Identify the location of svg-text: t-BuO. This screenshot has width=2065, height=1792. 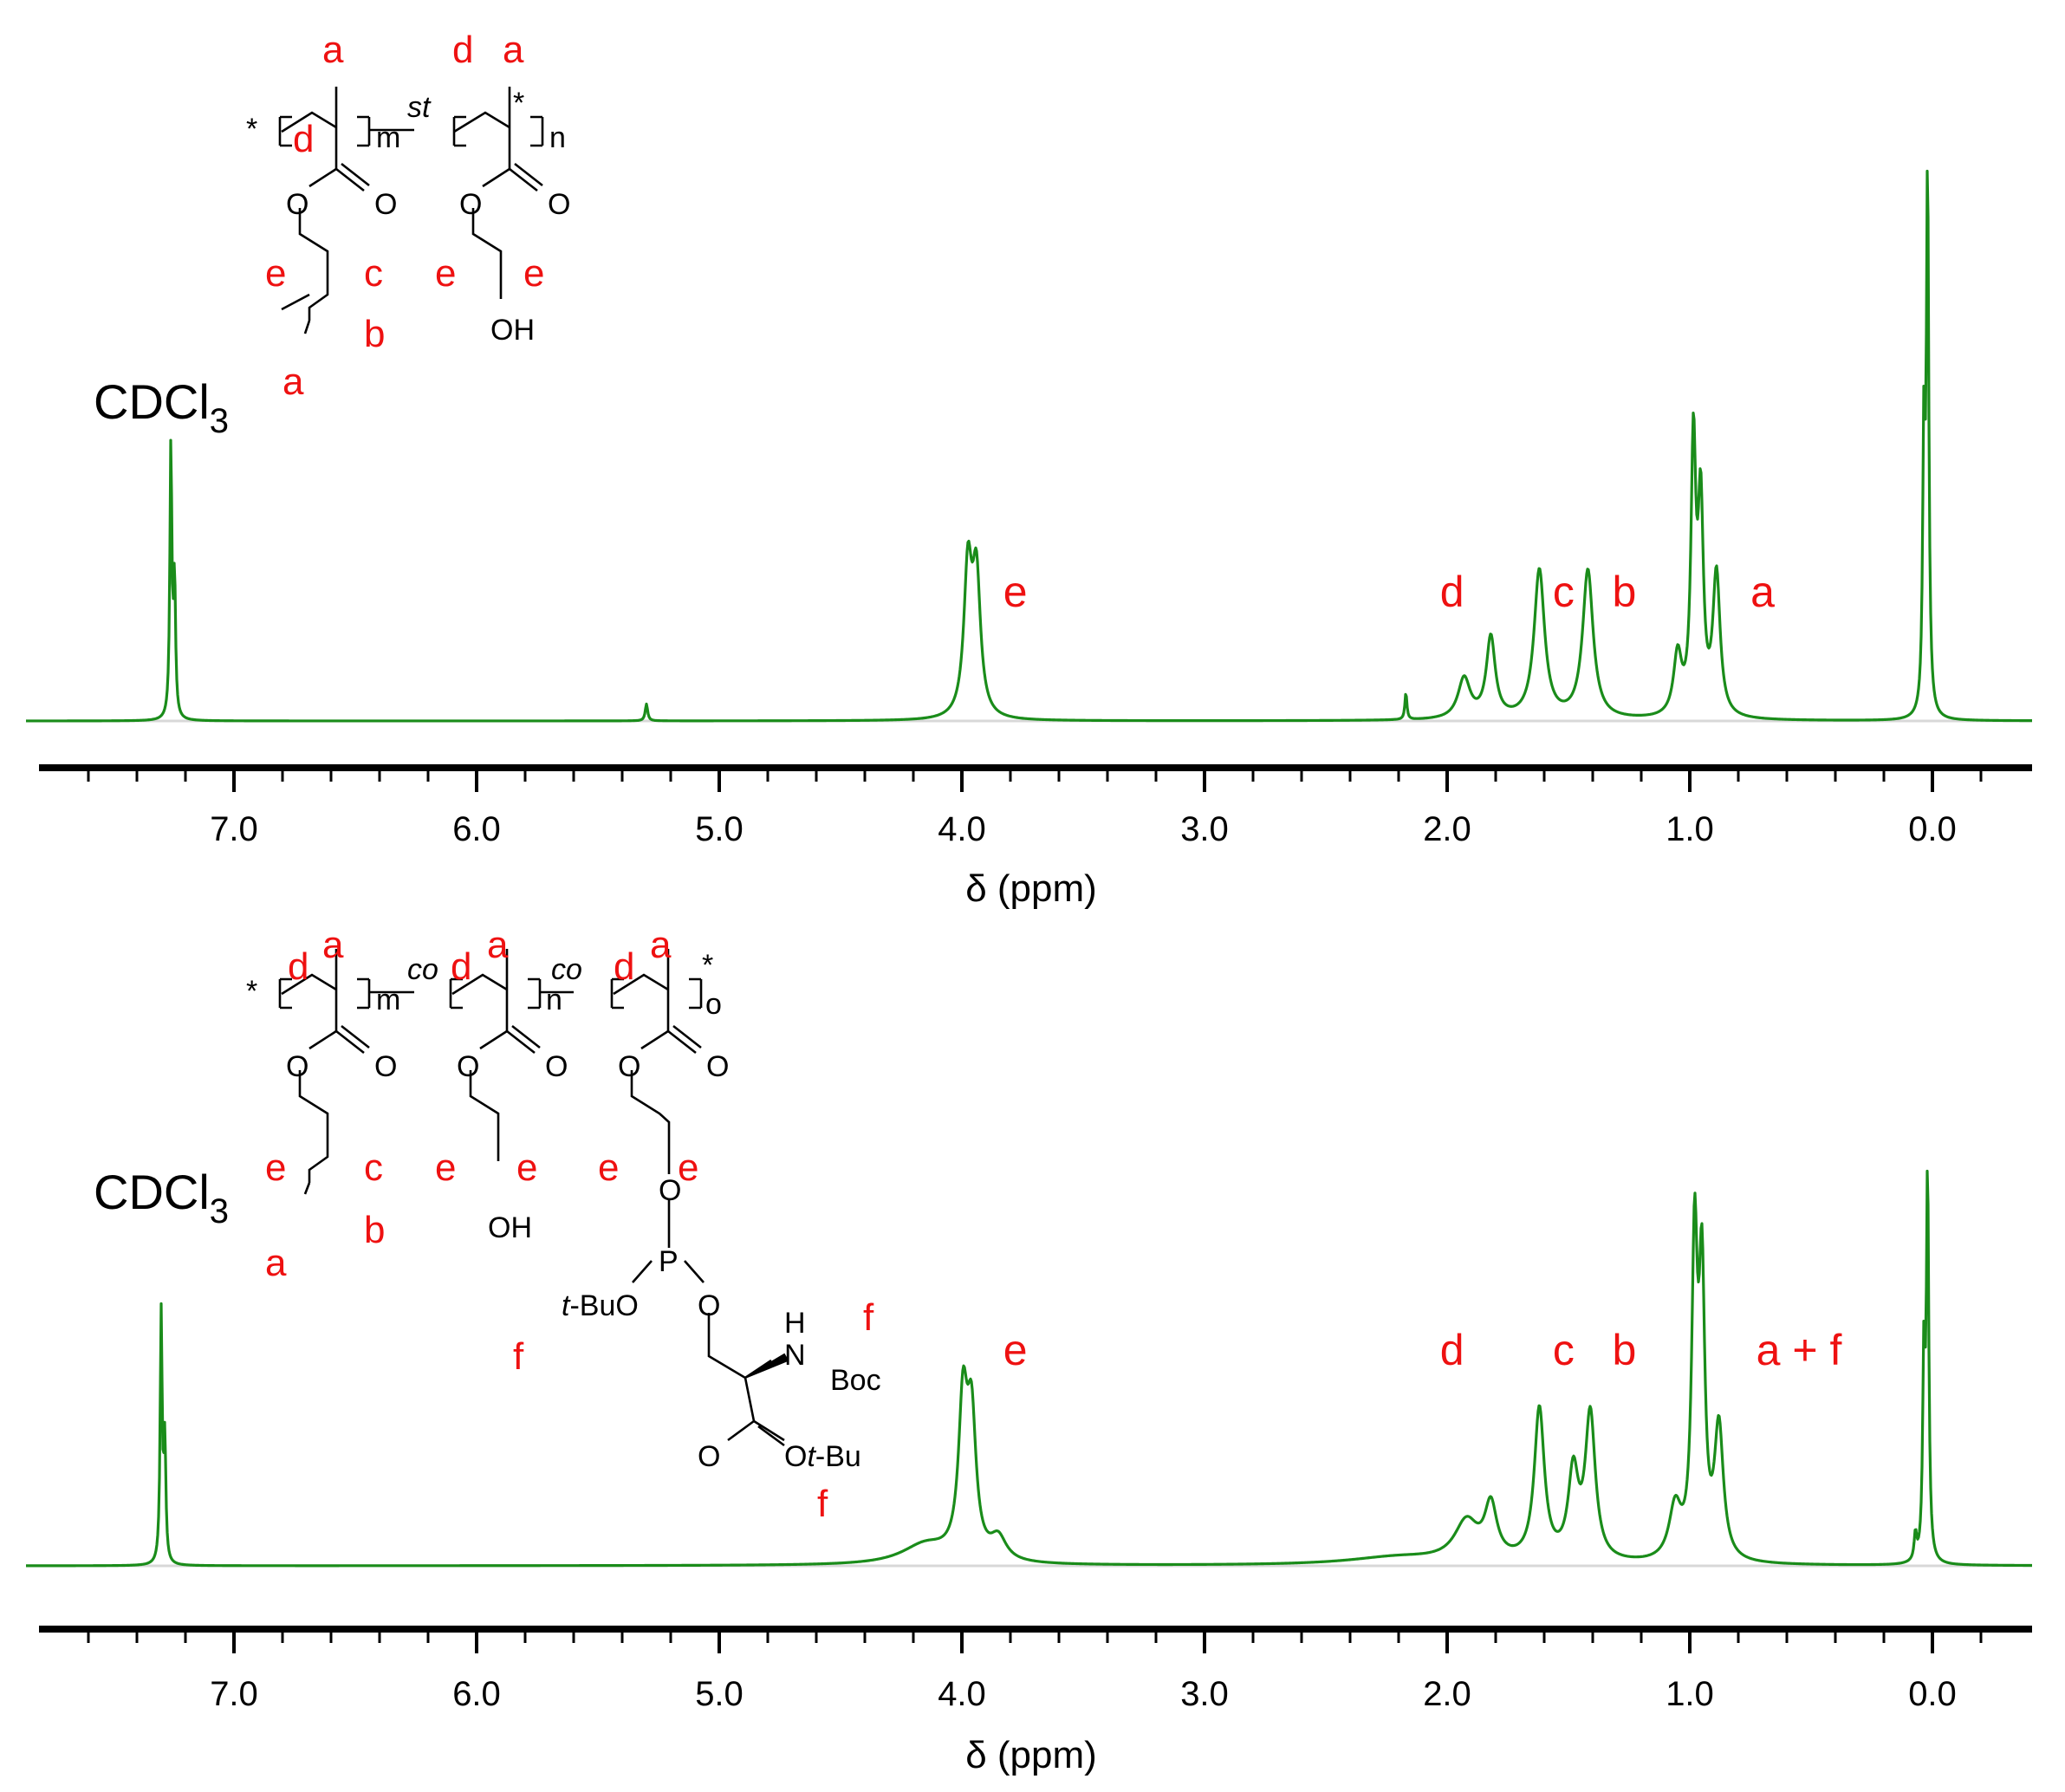
(600, 1305).